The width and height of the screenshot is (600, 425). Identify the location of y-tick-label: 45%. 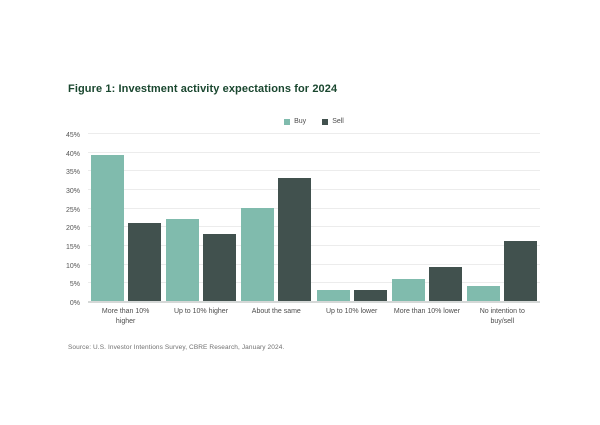
(72, 135).